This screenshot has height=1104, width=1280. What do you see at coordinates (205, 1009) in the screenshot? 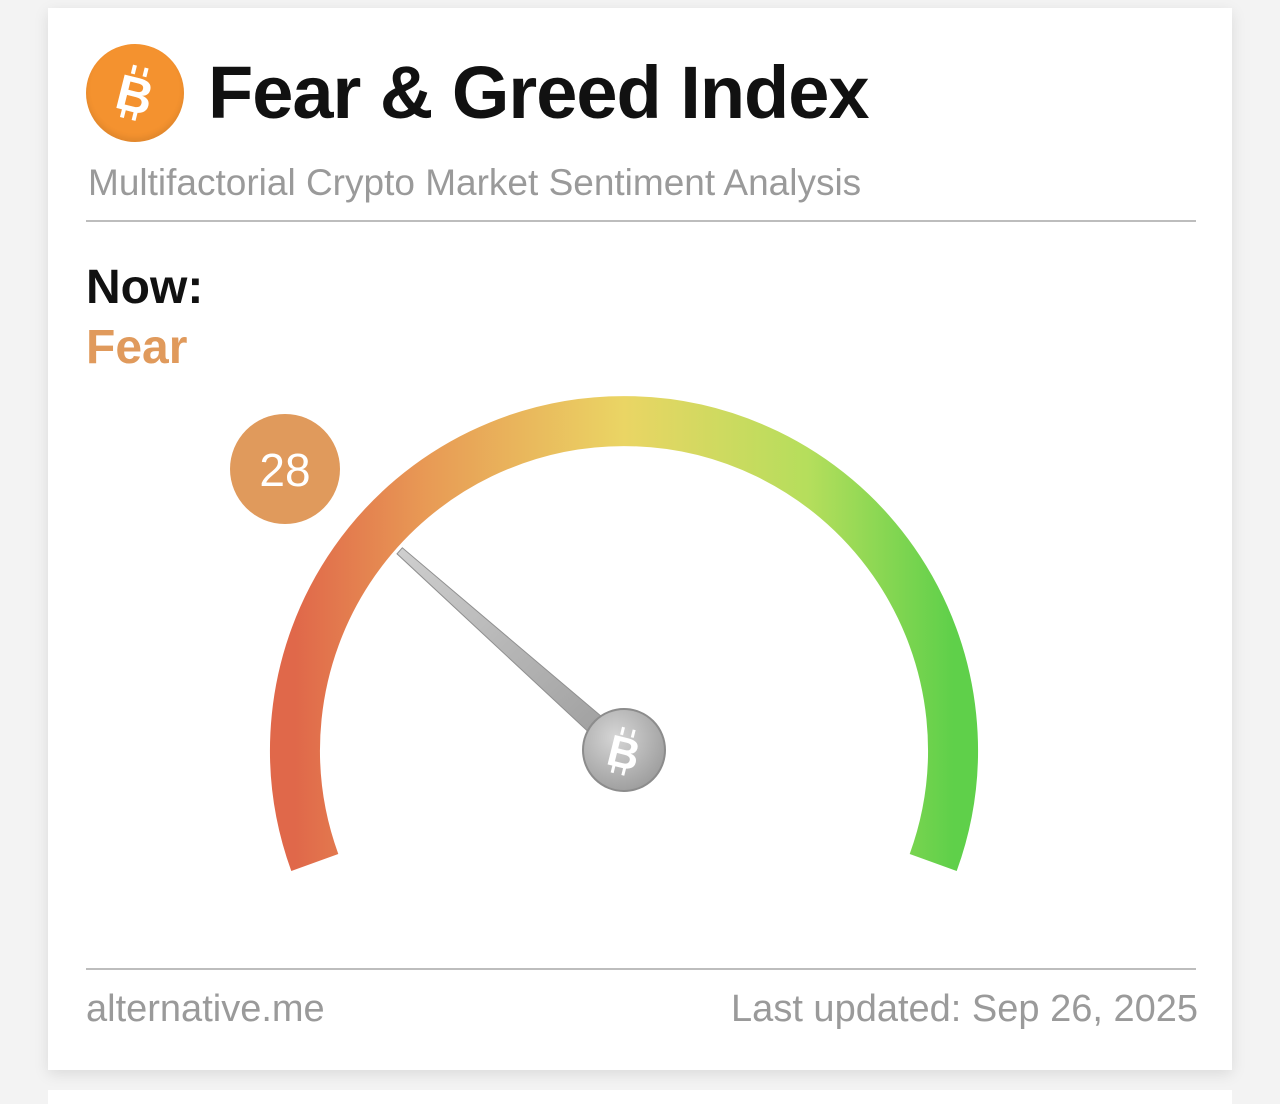
I see `source-link: alternative.me` at bounding box center [205, 1009].